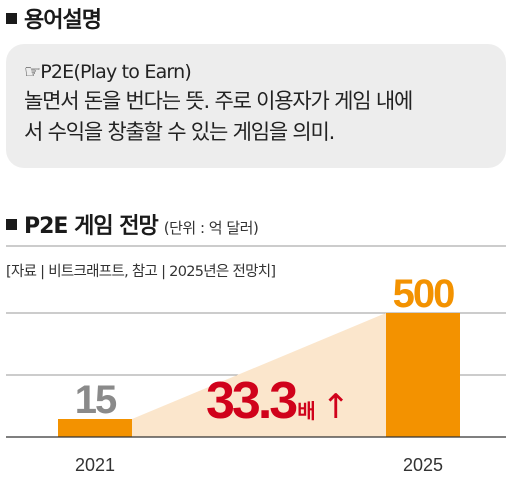 The height and width of the screenshot is (479, 530). Describe the element at coordinates (91, 226) in the screenshot. I see `chart-title-text: P2E 게임 전망` at that location.